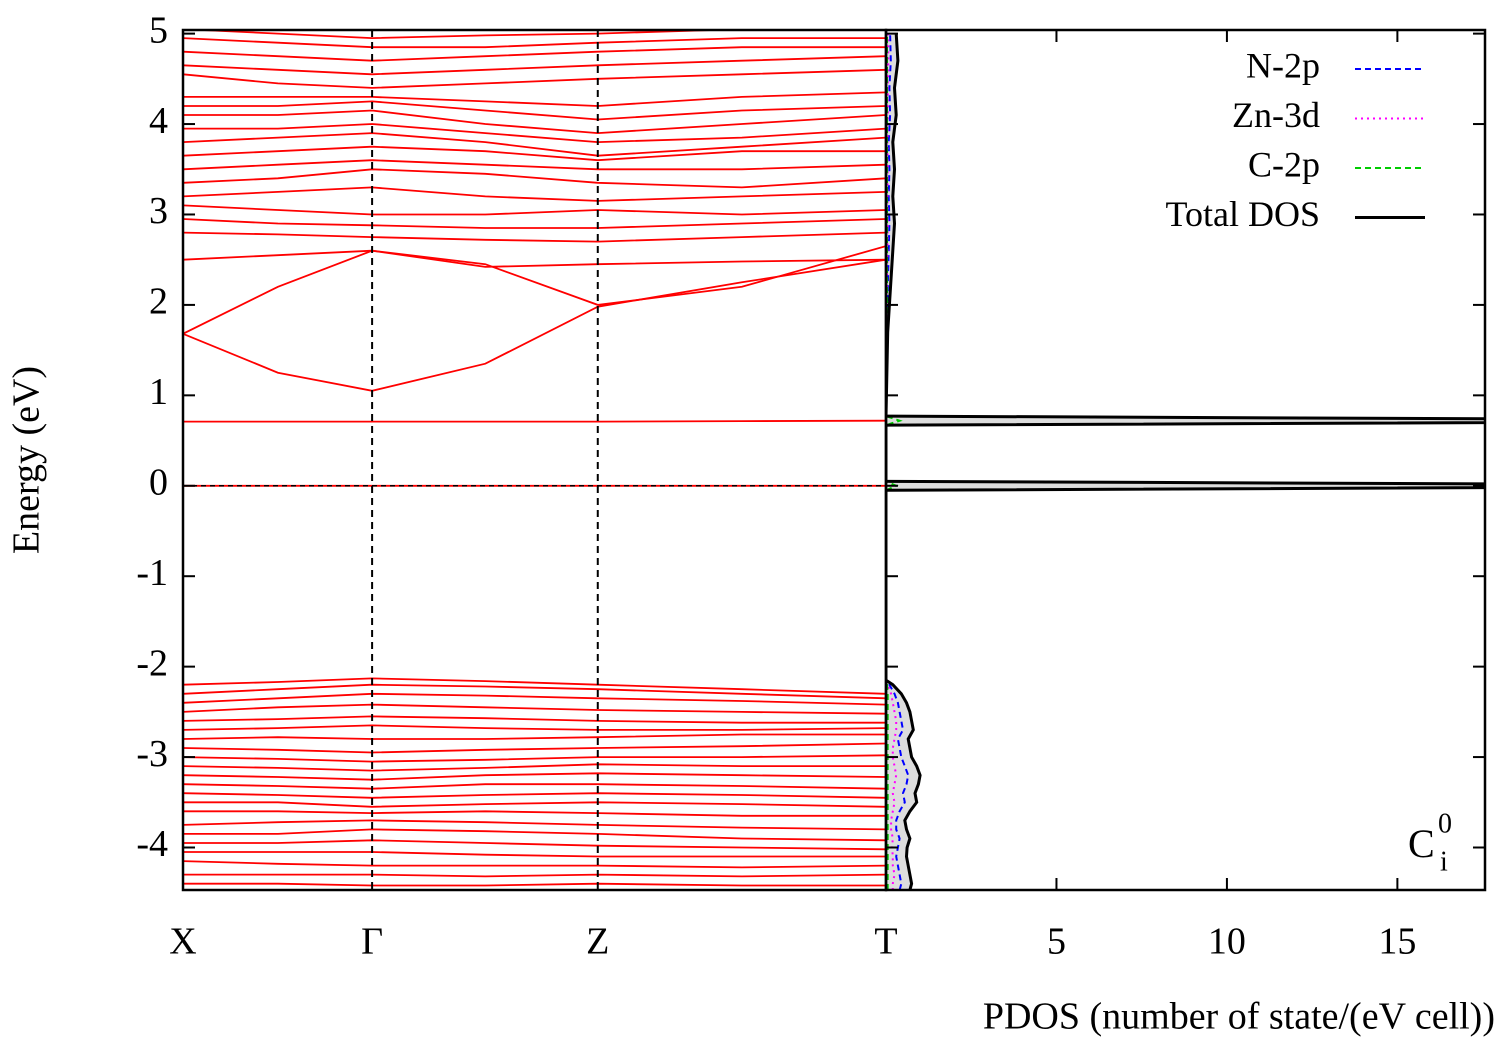 The image size is (1503, 1050). I want to click on x-tick-label: 10, so click(1227, 942).